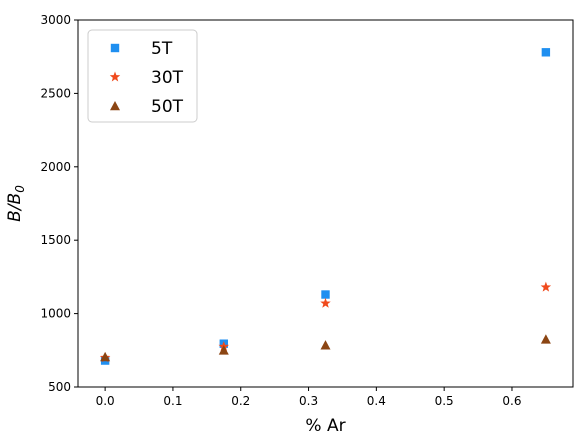 The image size is (582, 437). I want to click on x-tick-label: 0.5, so click(444, 401).